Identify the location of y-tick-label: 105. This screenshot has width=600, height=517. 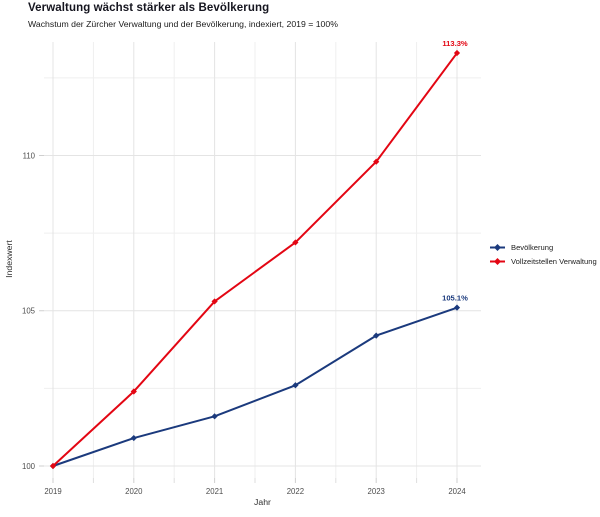
(29, 311).